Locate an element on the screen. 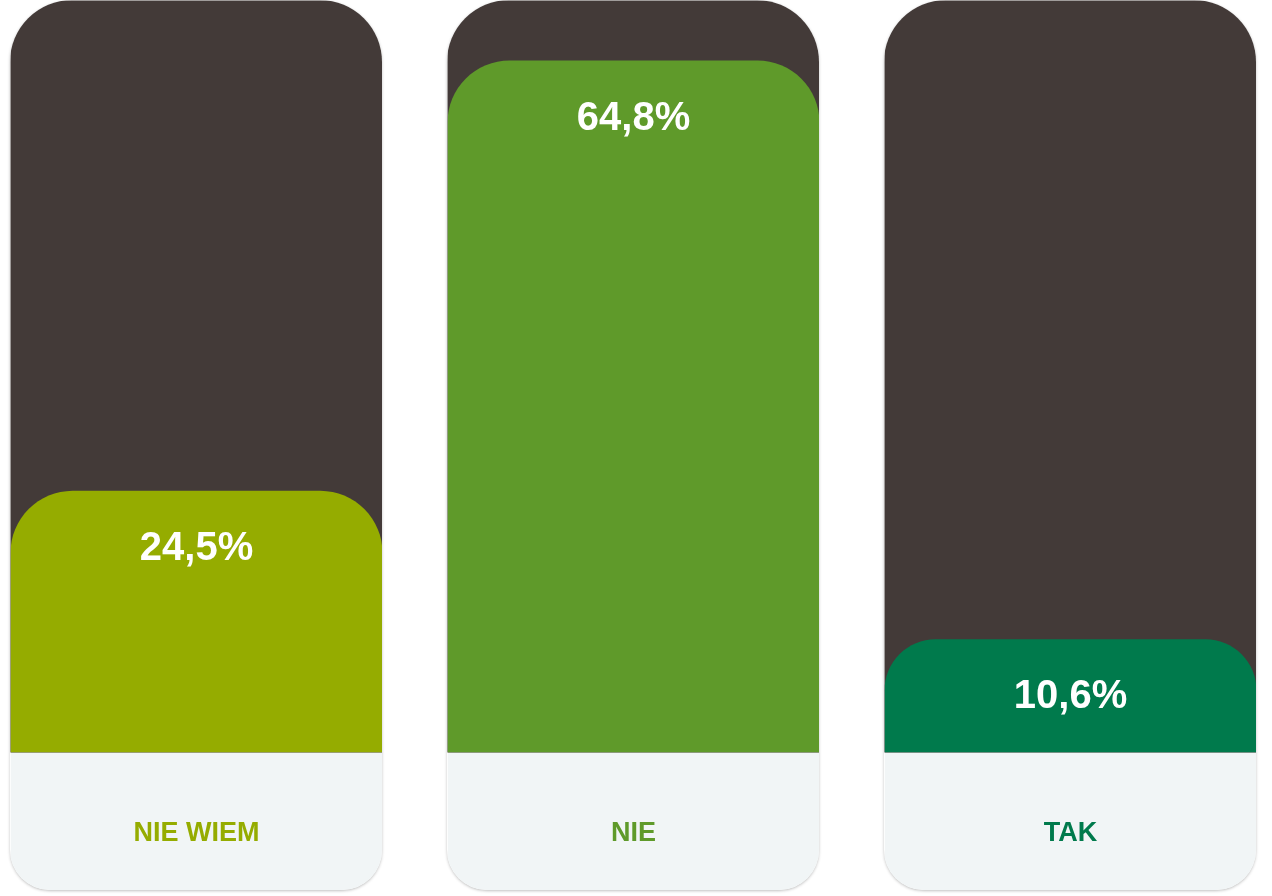  x-tick-label: NIE WIEM is located at coordinates (196, 831).